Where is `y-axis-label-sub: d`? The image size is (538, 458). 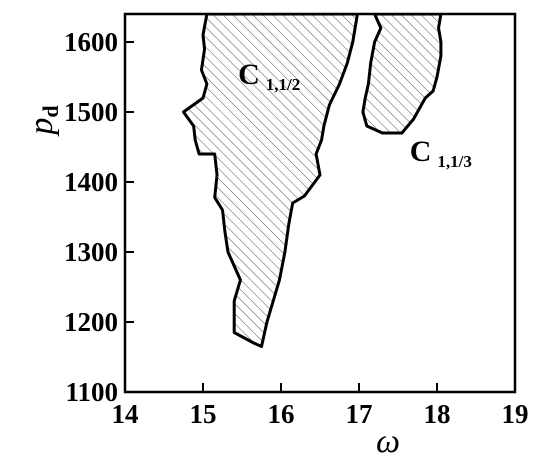
y-axis-label-sub: d is located at coordinates (50, 111).